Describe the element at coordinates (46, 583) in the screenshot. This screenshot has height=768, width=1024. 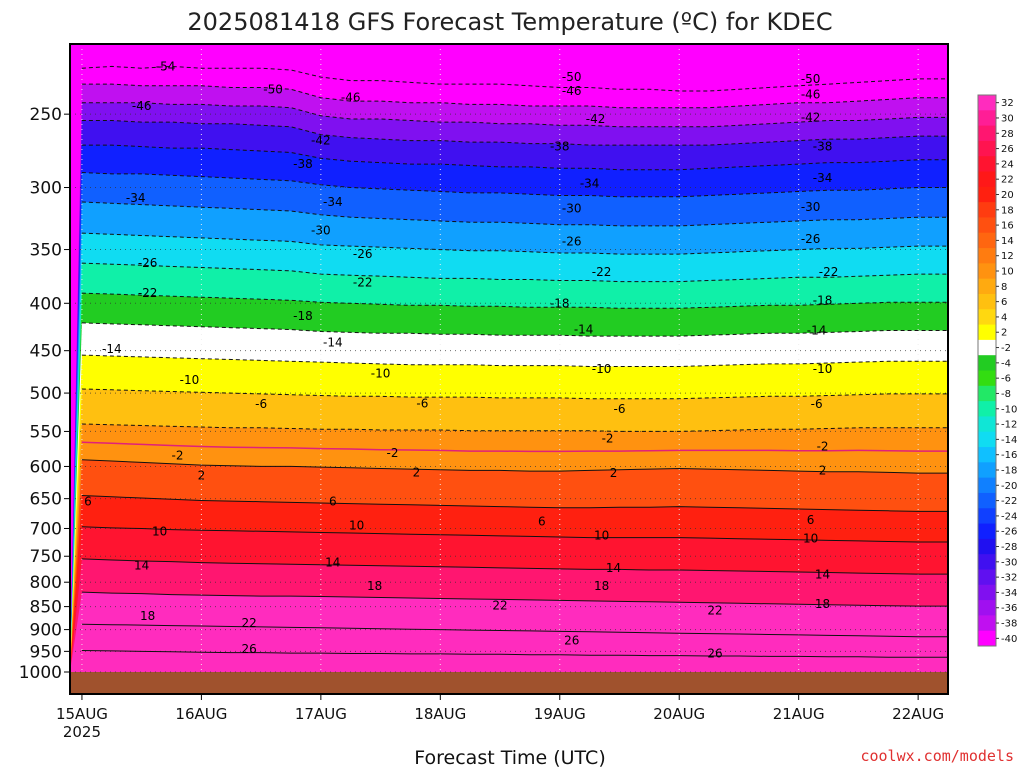
I see `y-tick-label: 800` at that location.